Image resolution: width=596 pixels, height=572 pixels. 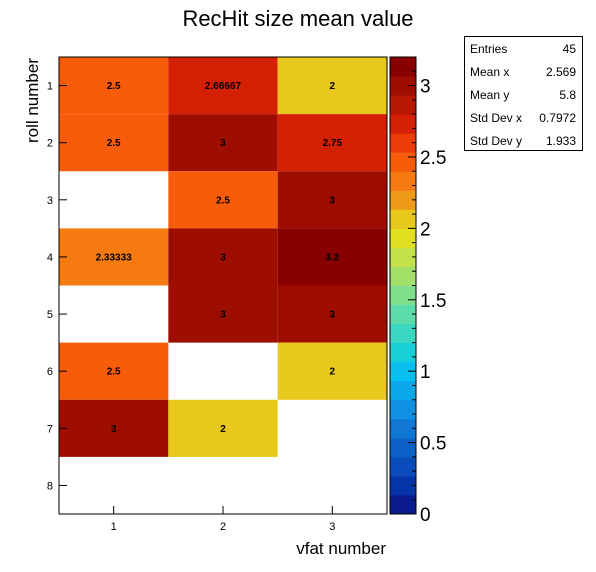 What do you see at coordinates (50, 372) in the screenshot?
I see `y-tick-label: 6` at bounding box center [50, 372].